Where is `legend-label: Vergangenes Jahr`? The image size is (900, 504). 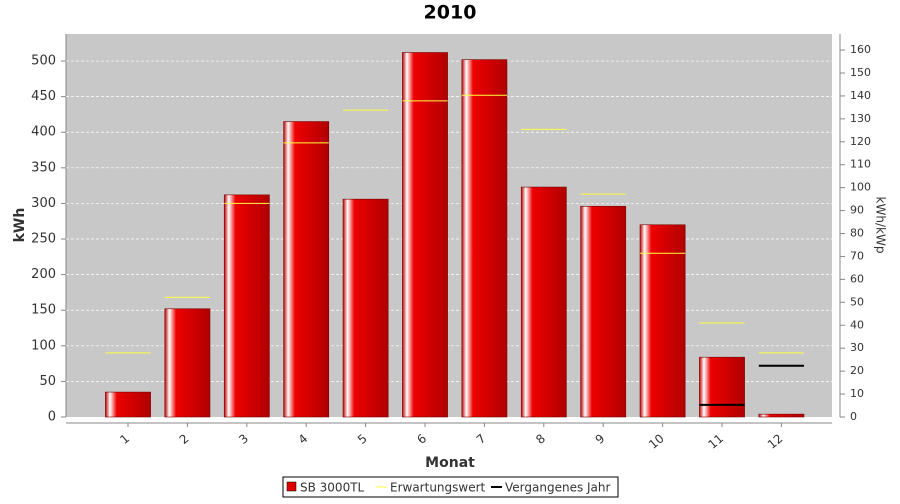 legend-label: Vergangenes Jahr is located at coordinates (558, 488).